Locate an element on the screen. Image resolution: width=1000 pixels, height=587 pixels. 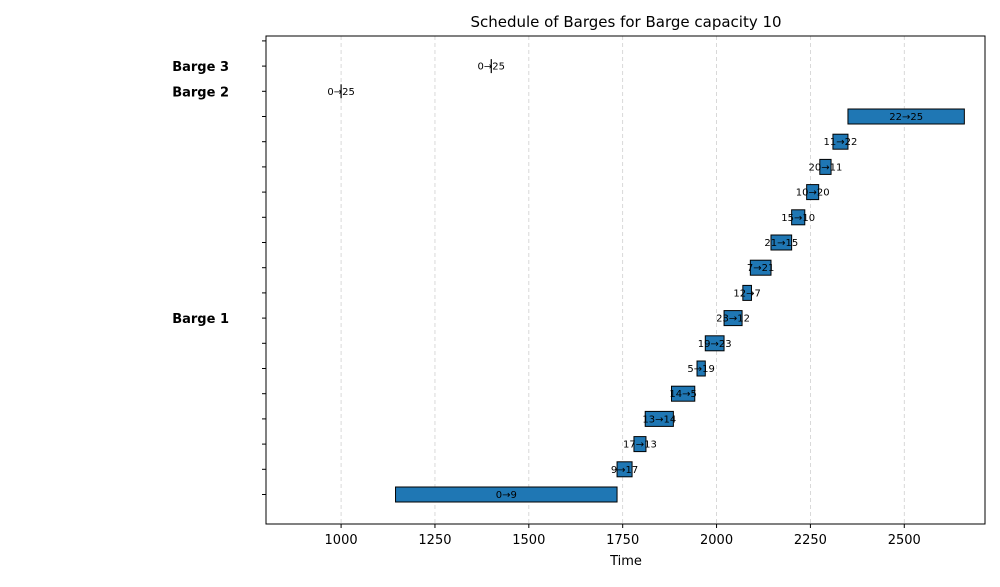
task-label: 7→21 is located at coordinates (760, 268).